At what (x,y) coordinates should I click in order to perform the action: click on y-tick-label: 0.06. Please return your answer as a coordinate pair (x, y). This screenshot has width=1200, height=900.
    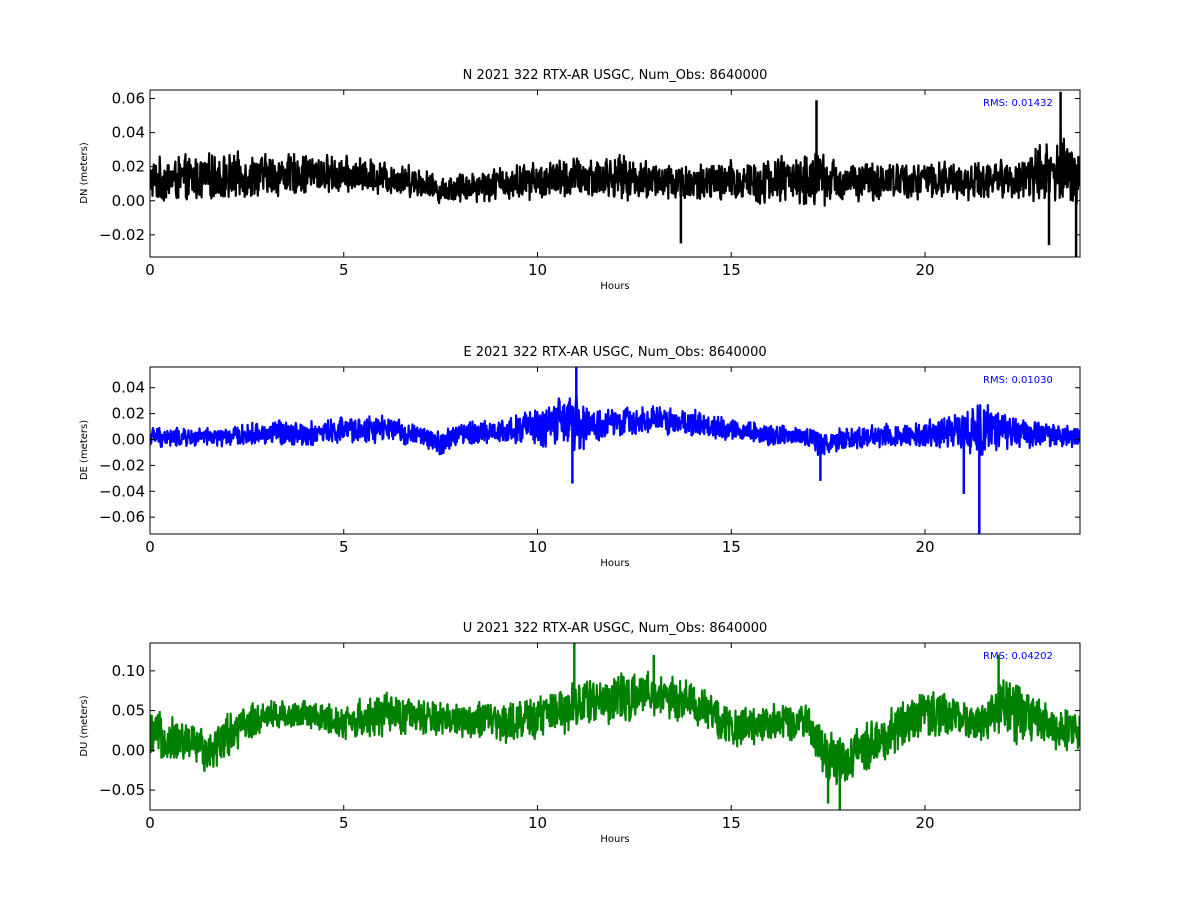
    Looking at the image, I should click on (128, 99).